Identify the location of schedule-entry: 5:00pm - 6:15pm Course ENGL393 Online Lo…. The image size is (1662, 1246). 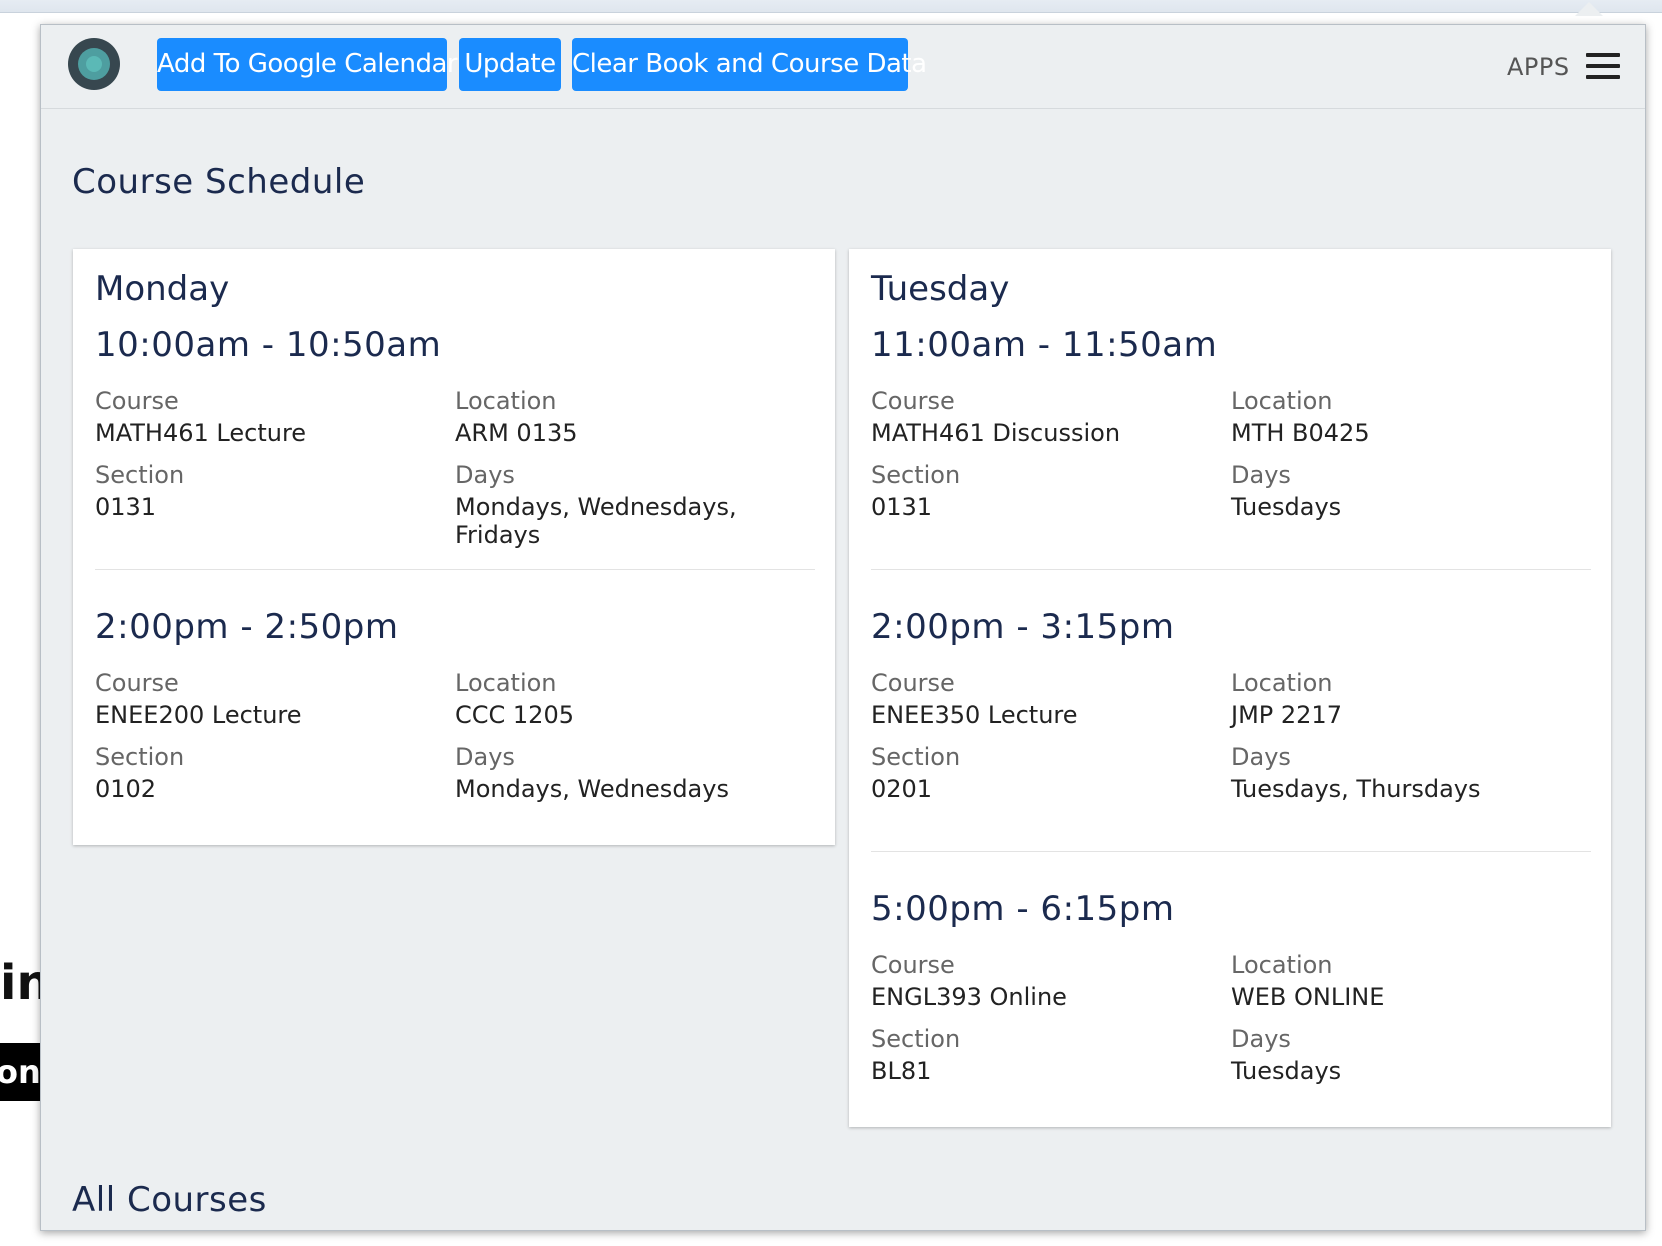
(1231, 989).